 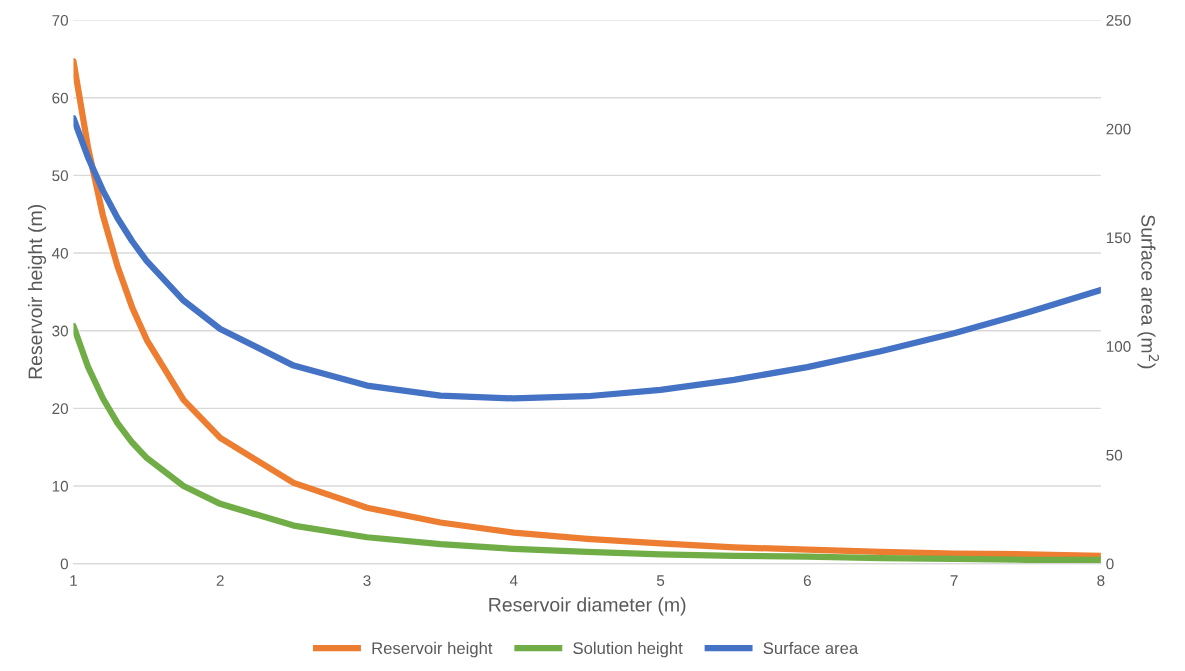 I want to click on y2-tick-label: 50, so click(x=1114, y=455).